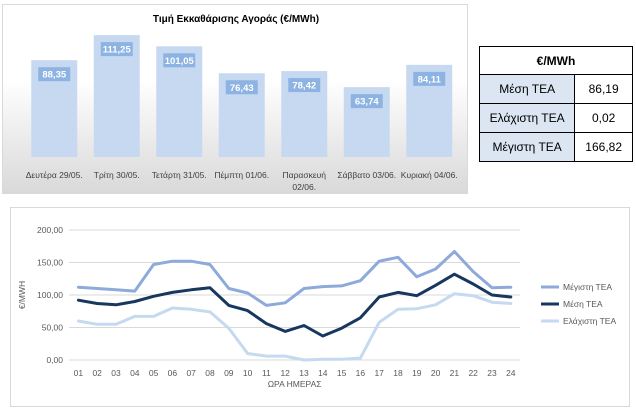  I want to click on bar-category-label: Πέμπτη 01/06., so click(241, 175).